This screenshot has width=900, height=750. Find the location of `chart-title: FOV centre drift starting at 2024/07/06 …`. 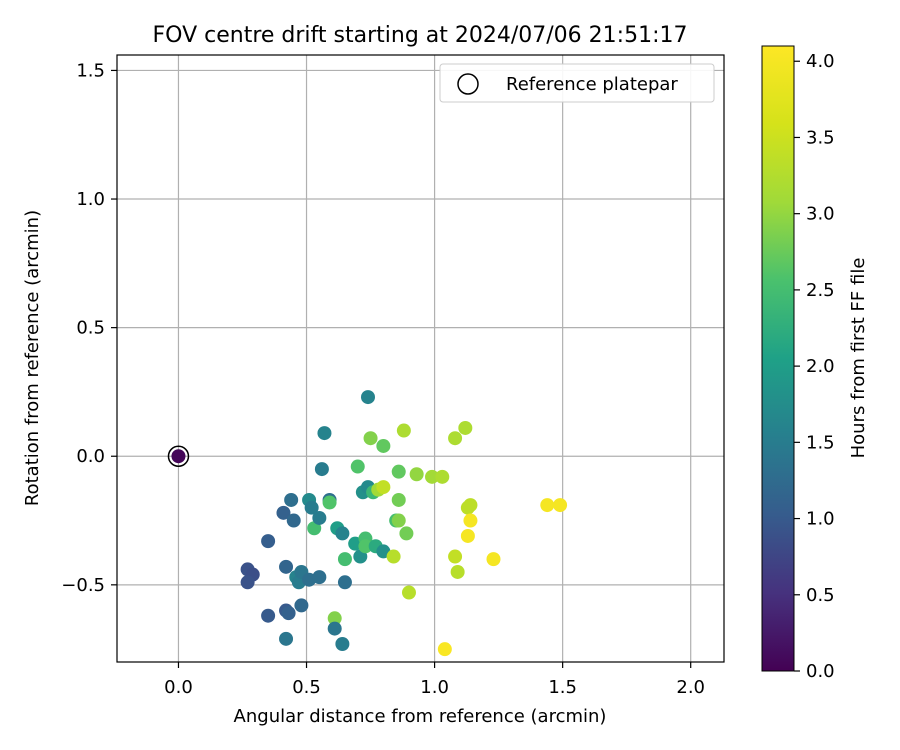

chart-title: FOV centre drift starting at 2024/07/06 … is located at coordinates (420, 35).